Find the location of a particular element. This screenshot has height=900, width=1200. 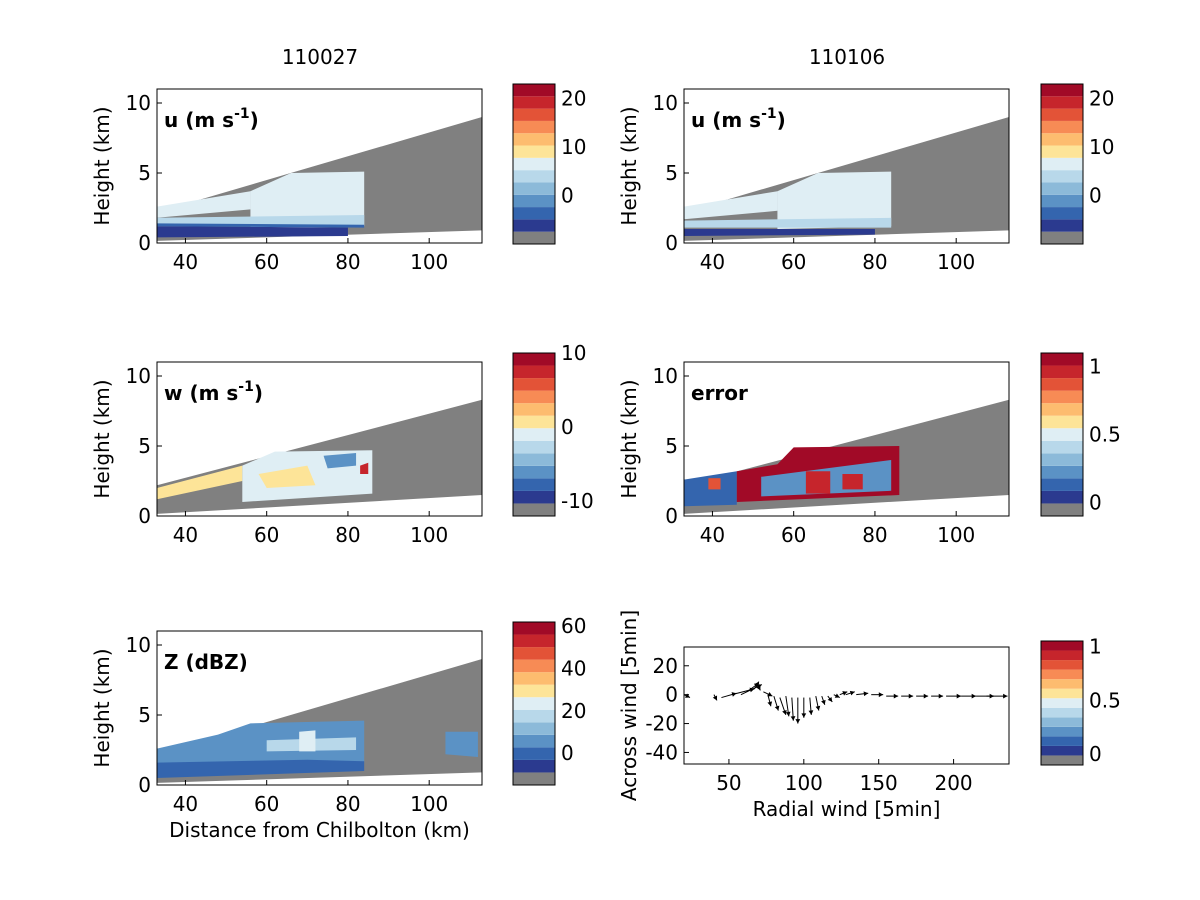

field-label-text: w (m s is located at coordinates (201, 393).